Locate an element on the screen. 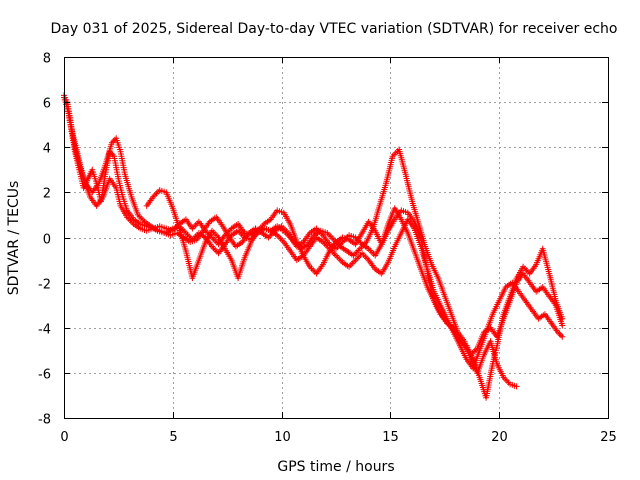 This screenshot has height=480, width=640. y-tick-label: 6 is located at coordinates (47, 104).